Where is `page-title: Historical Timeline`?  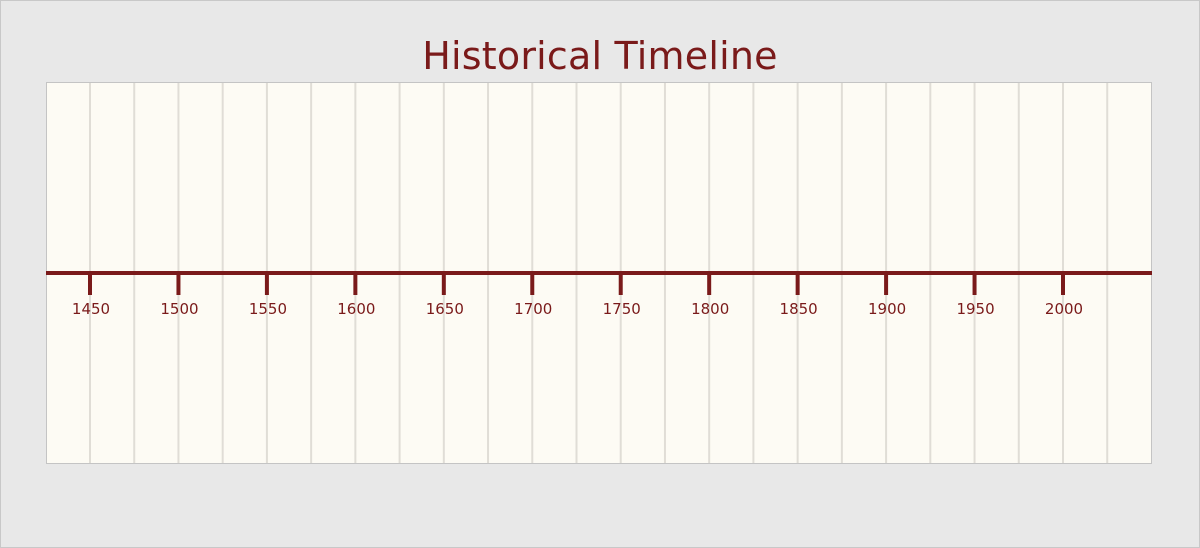
page-title: Historical Timeline is located at coordinates (600, 56).